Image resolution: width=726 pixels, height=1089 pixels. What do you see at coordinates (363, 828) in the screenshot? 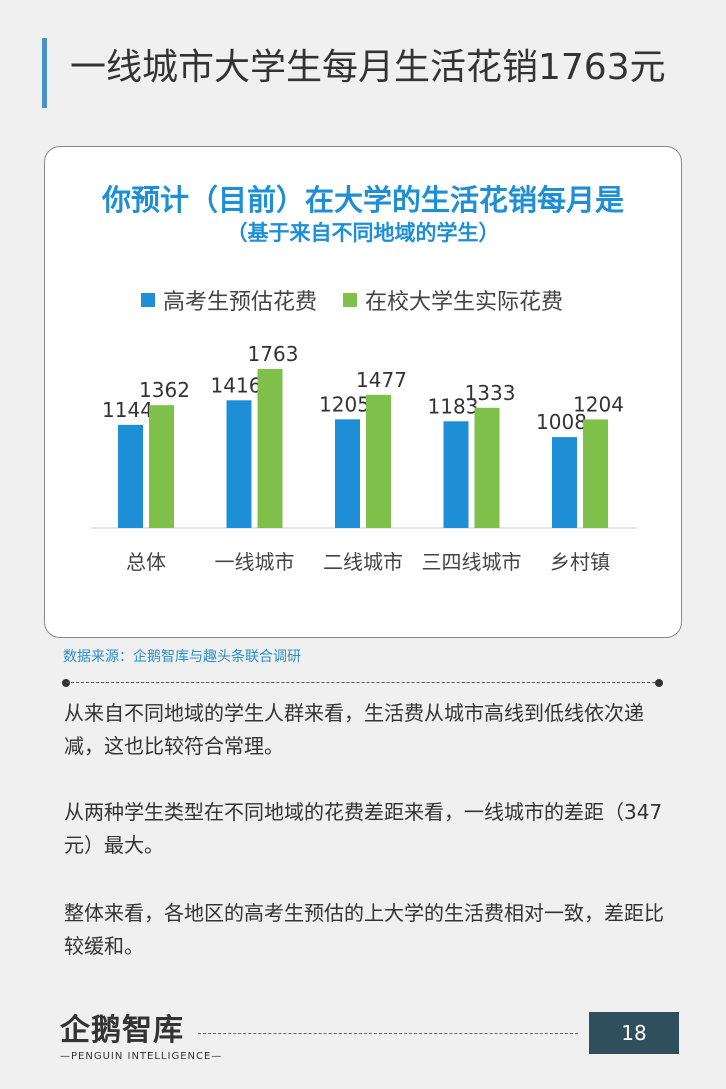
I see `paragraph-2: 从两种学生类型在不同地域的花费差距来看，一线城市的差距（347元）最大。` at bounding box center [363, 828].